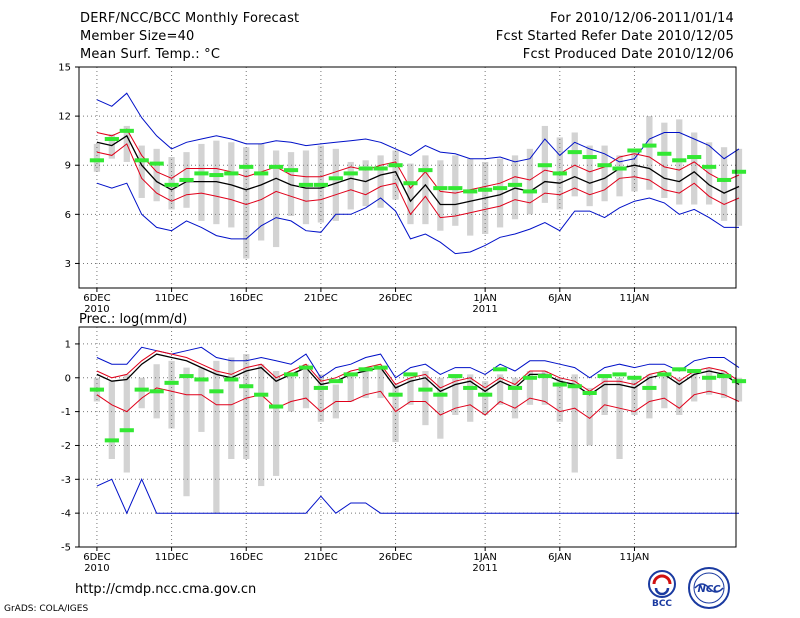 This screenshot has width=800, height=618. What do you see at coordinates (190, 18) in the screenshot?
I see `chart-title: DERF/NCC/BCC Monthly Forecast` at bounding box center [190, 18].